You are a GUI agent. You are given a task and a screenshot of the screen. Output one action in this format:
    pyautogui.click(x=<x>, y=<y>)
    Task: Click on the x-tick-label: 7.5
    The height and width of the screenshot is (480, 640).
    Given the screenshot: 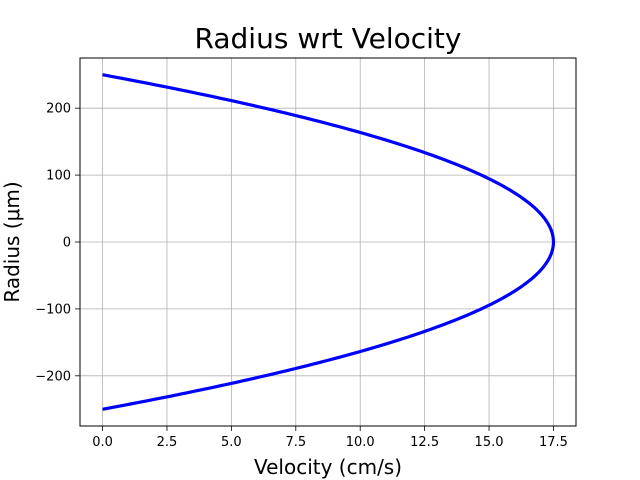 What is the action you would take?
    pyautogui.click(x=295, y=442)
    